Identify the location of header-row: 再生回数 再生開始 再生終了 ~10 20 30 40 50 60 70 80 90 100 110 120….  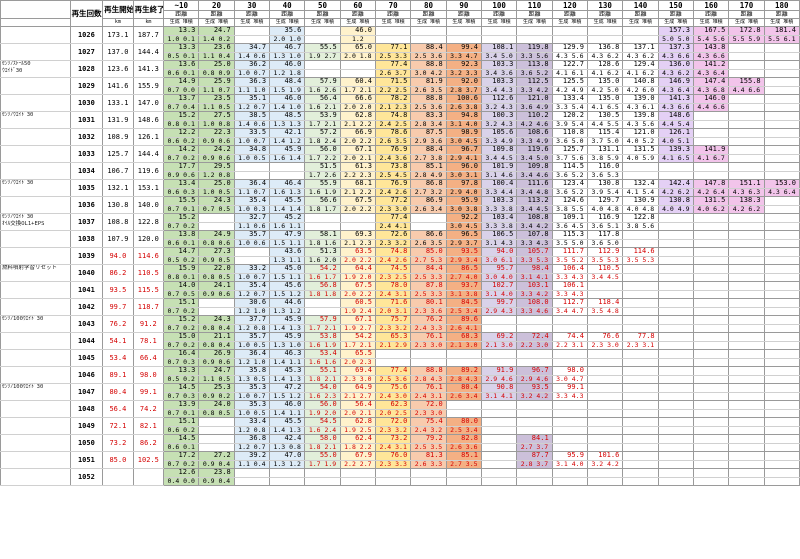
(400, 13).